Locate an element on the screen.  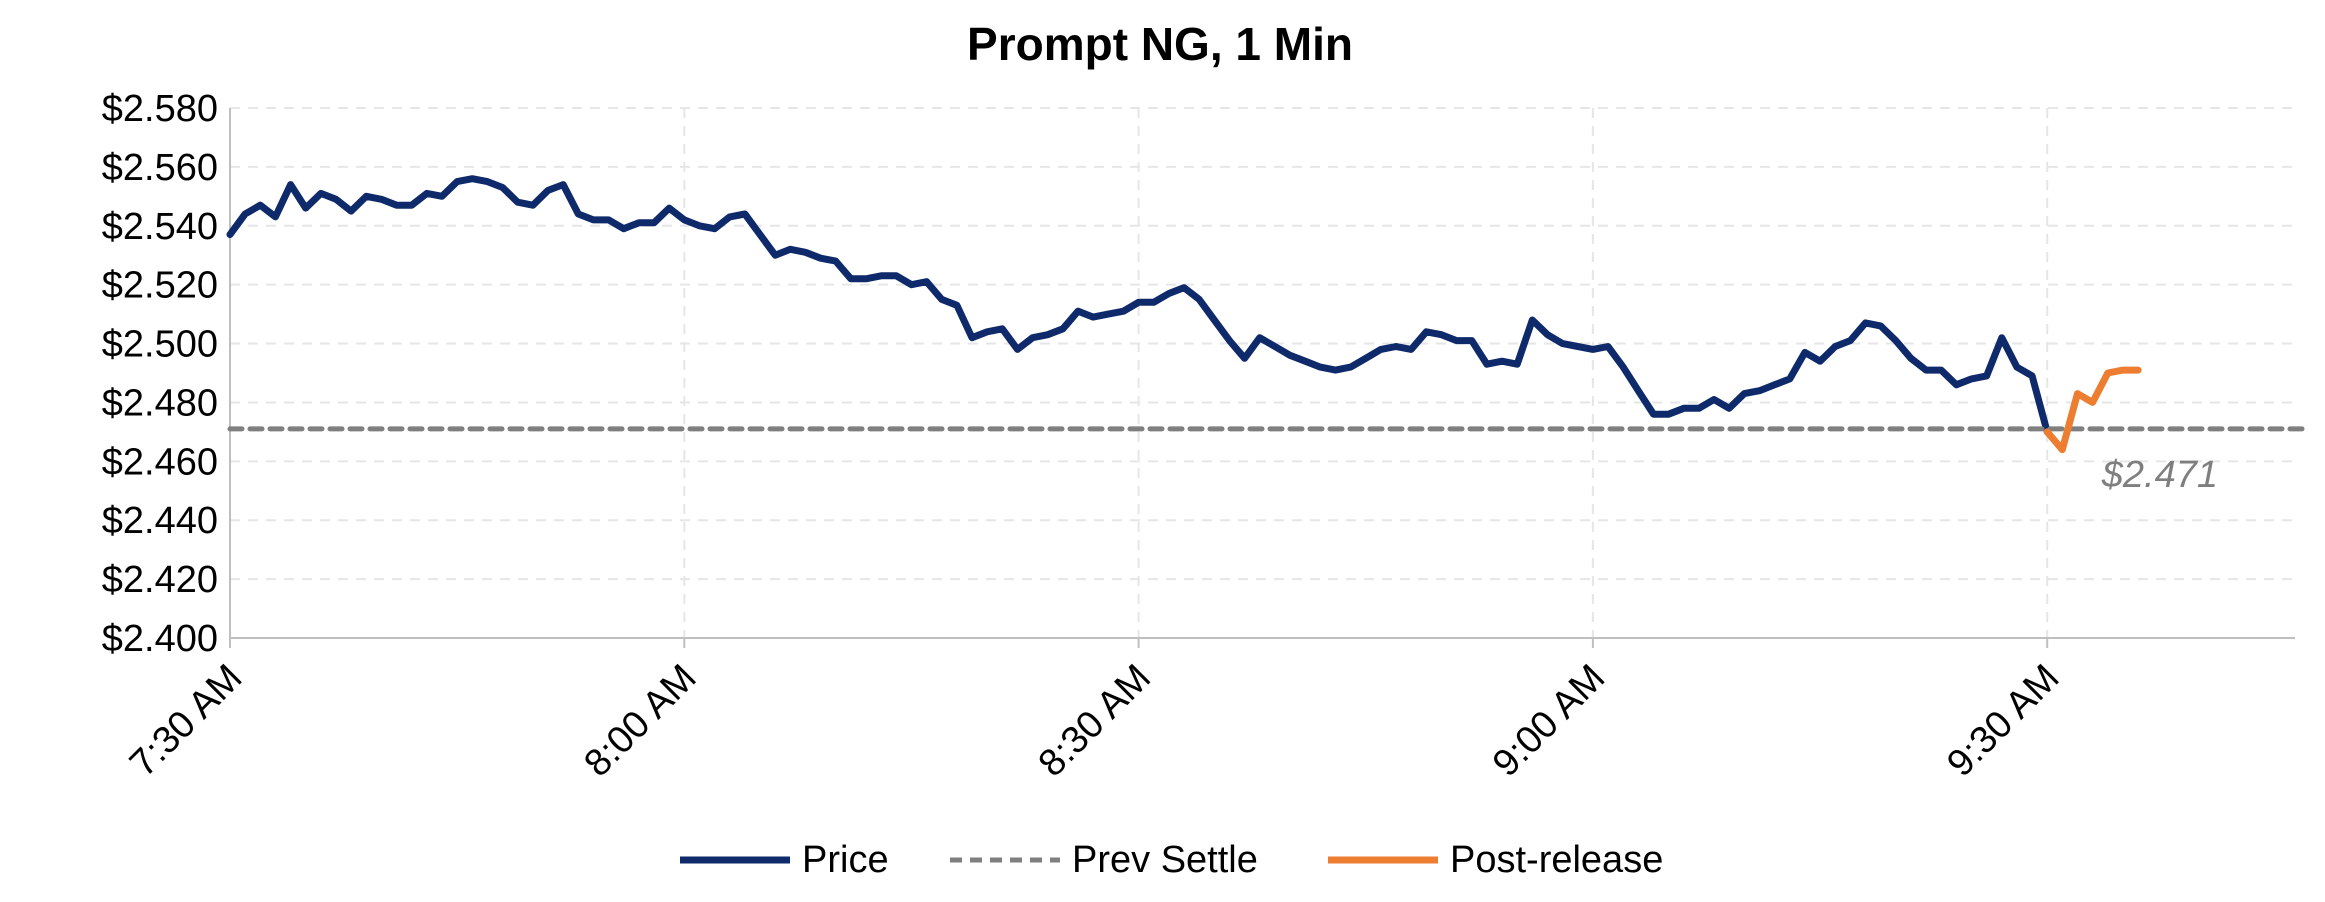
series-post-release-line is located at coordinates (2092, 410).